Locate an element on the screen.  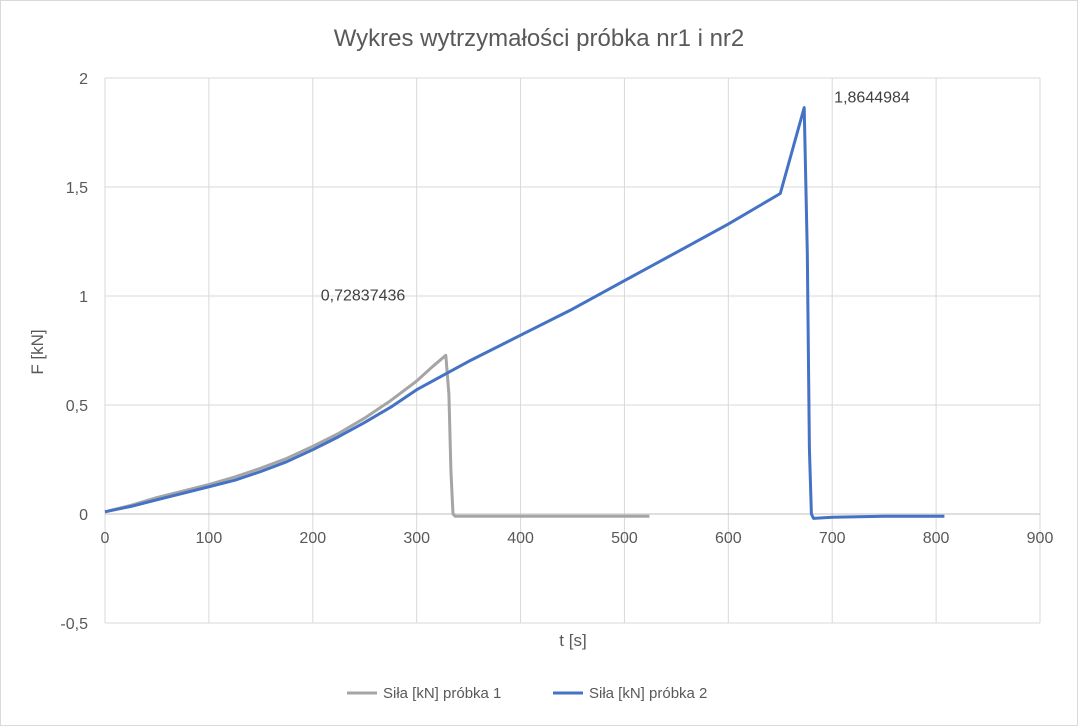
y-axis-ticks: -0,5 0 0,5 1 1,5 2 is located at coordinates (74, 352).